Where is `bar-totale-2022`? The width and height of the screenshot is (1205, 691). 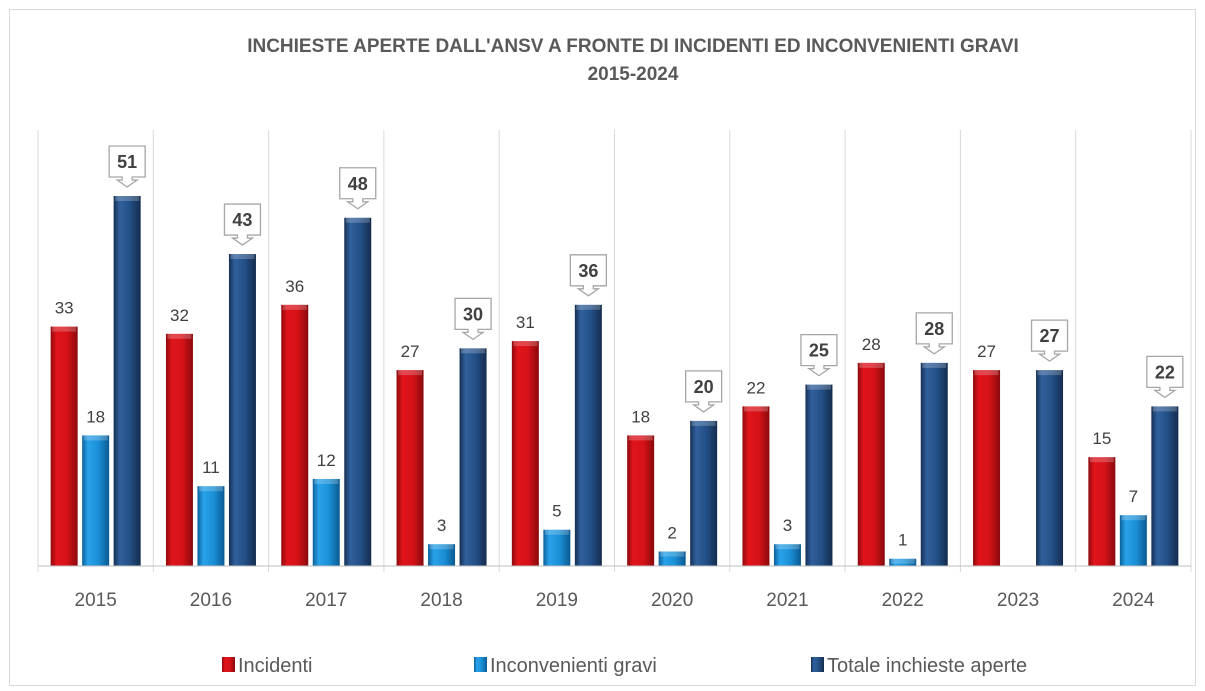
bar-totale-2022 is located at coordinates (934, 464).